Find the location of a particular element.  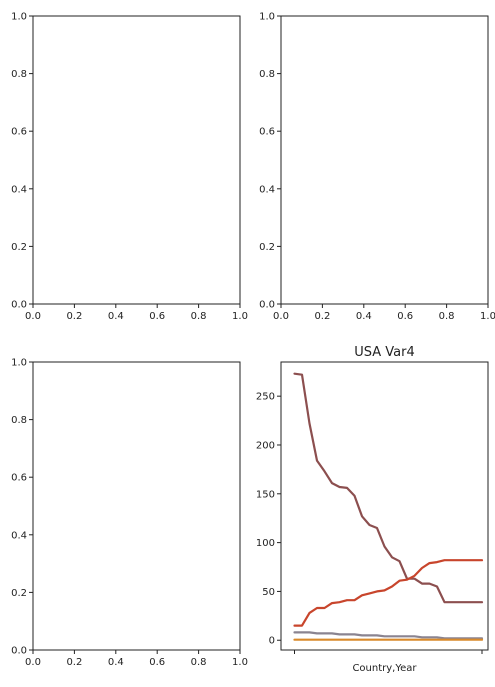

y-tick-label: 200 is located at coordinates (265, 445).